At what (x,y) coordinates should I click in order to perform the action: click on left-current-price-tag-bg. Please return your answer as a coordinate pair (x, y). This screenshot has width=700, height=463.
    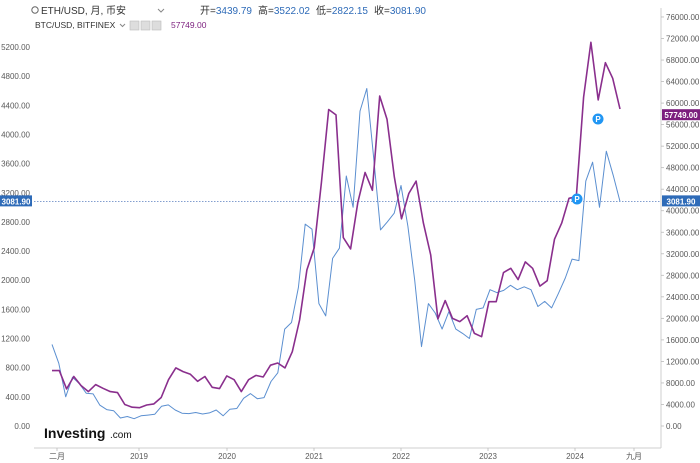
    Looking at the image, I should click on (16, 201).